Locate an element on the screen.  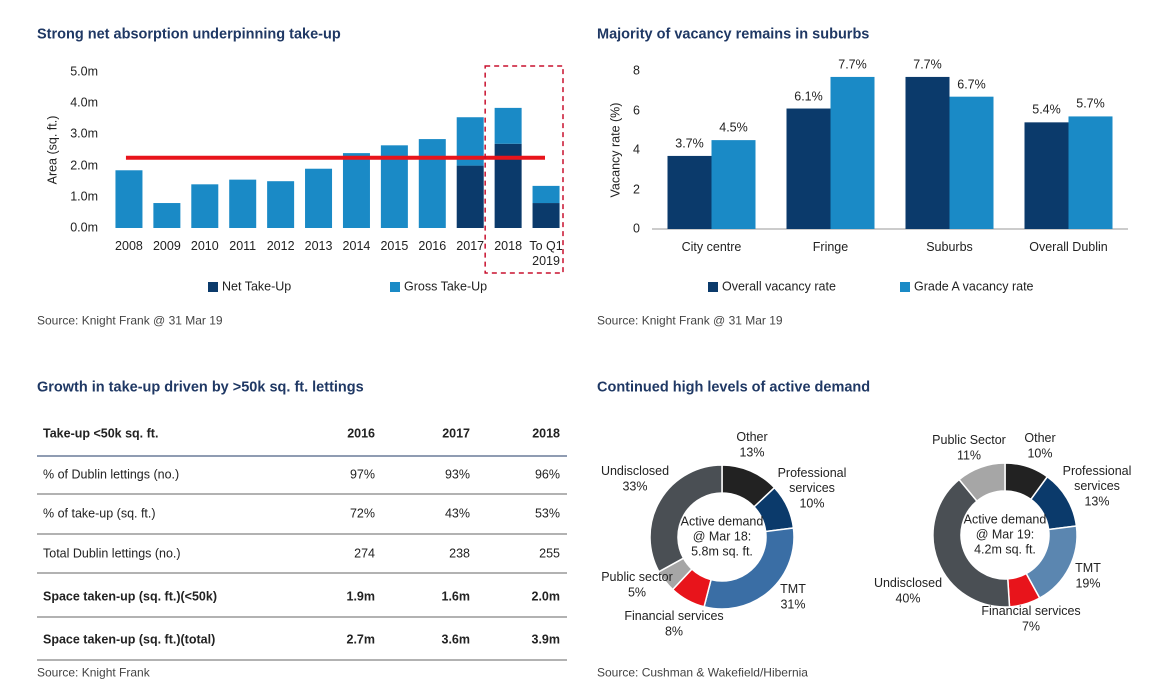
slice-value-label: 11% is located at coordinates (969, 455).